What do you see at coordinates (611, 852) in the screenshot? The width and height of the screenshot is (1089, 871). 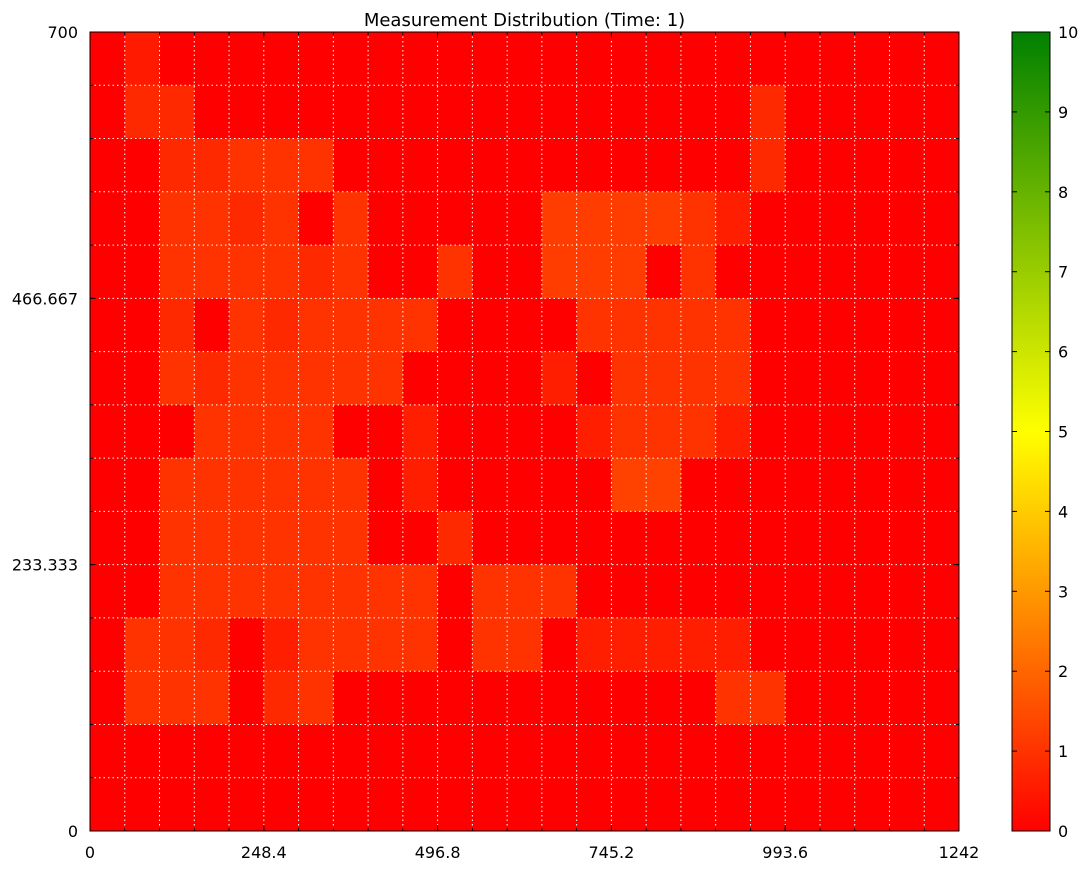 I see `x-tick-label: 745.2` at bounding box center [611, 852].